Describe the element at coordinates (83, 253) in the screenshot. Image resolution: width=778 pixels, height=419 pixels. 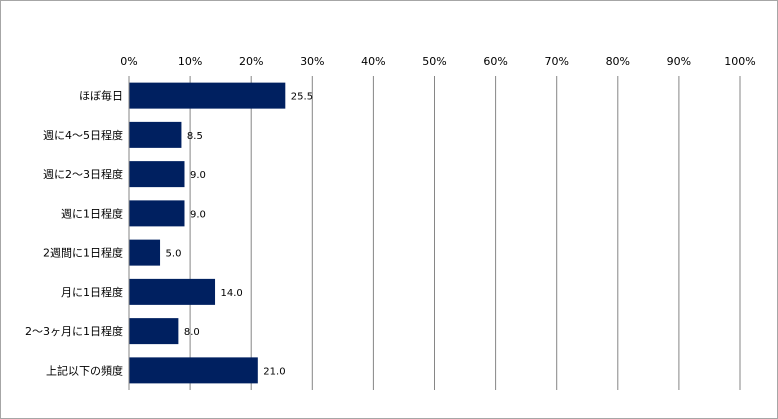
I see `category-label: 2週間に1日程度` at that location.